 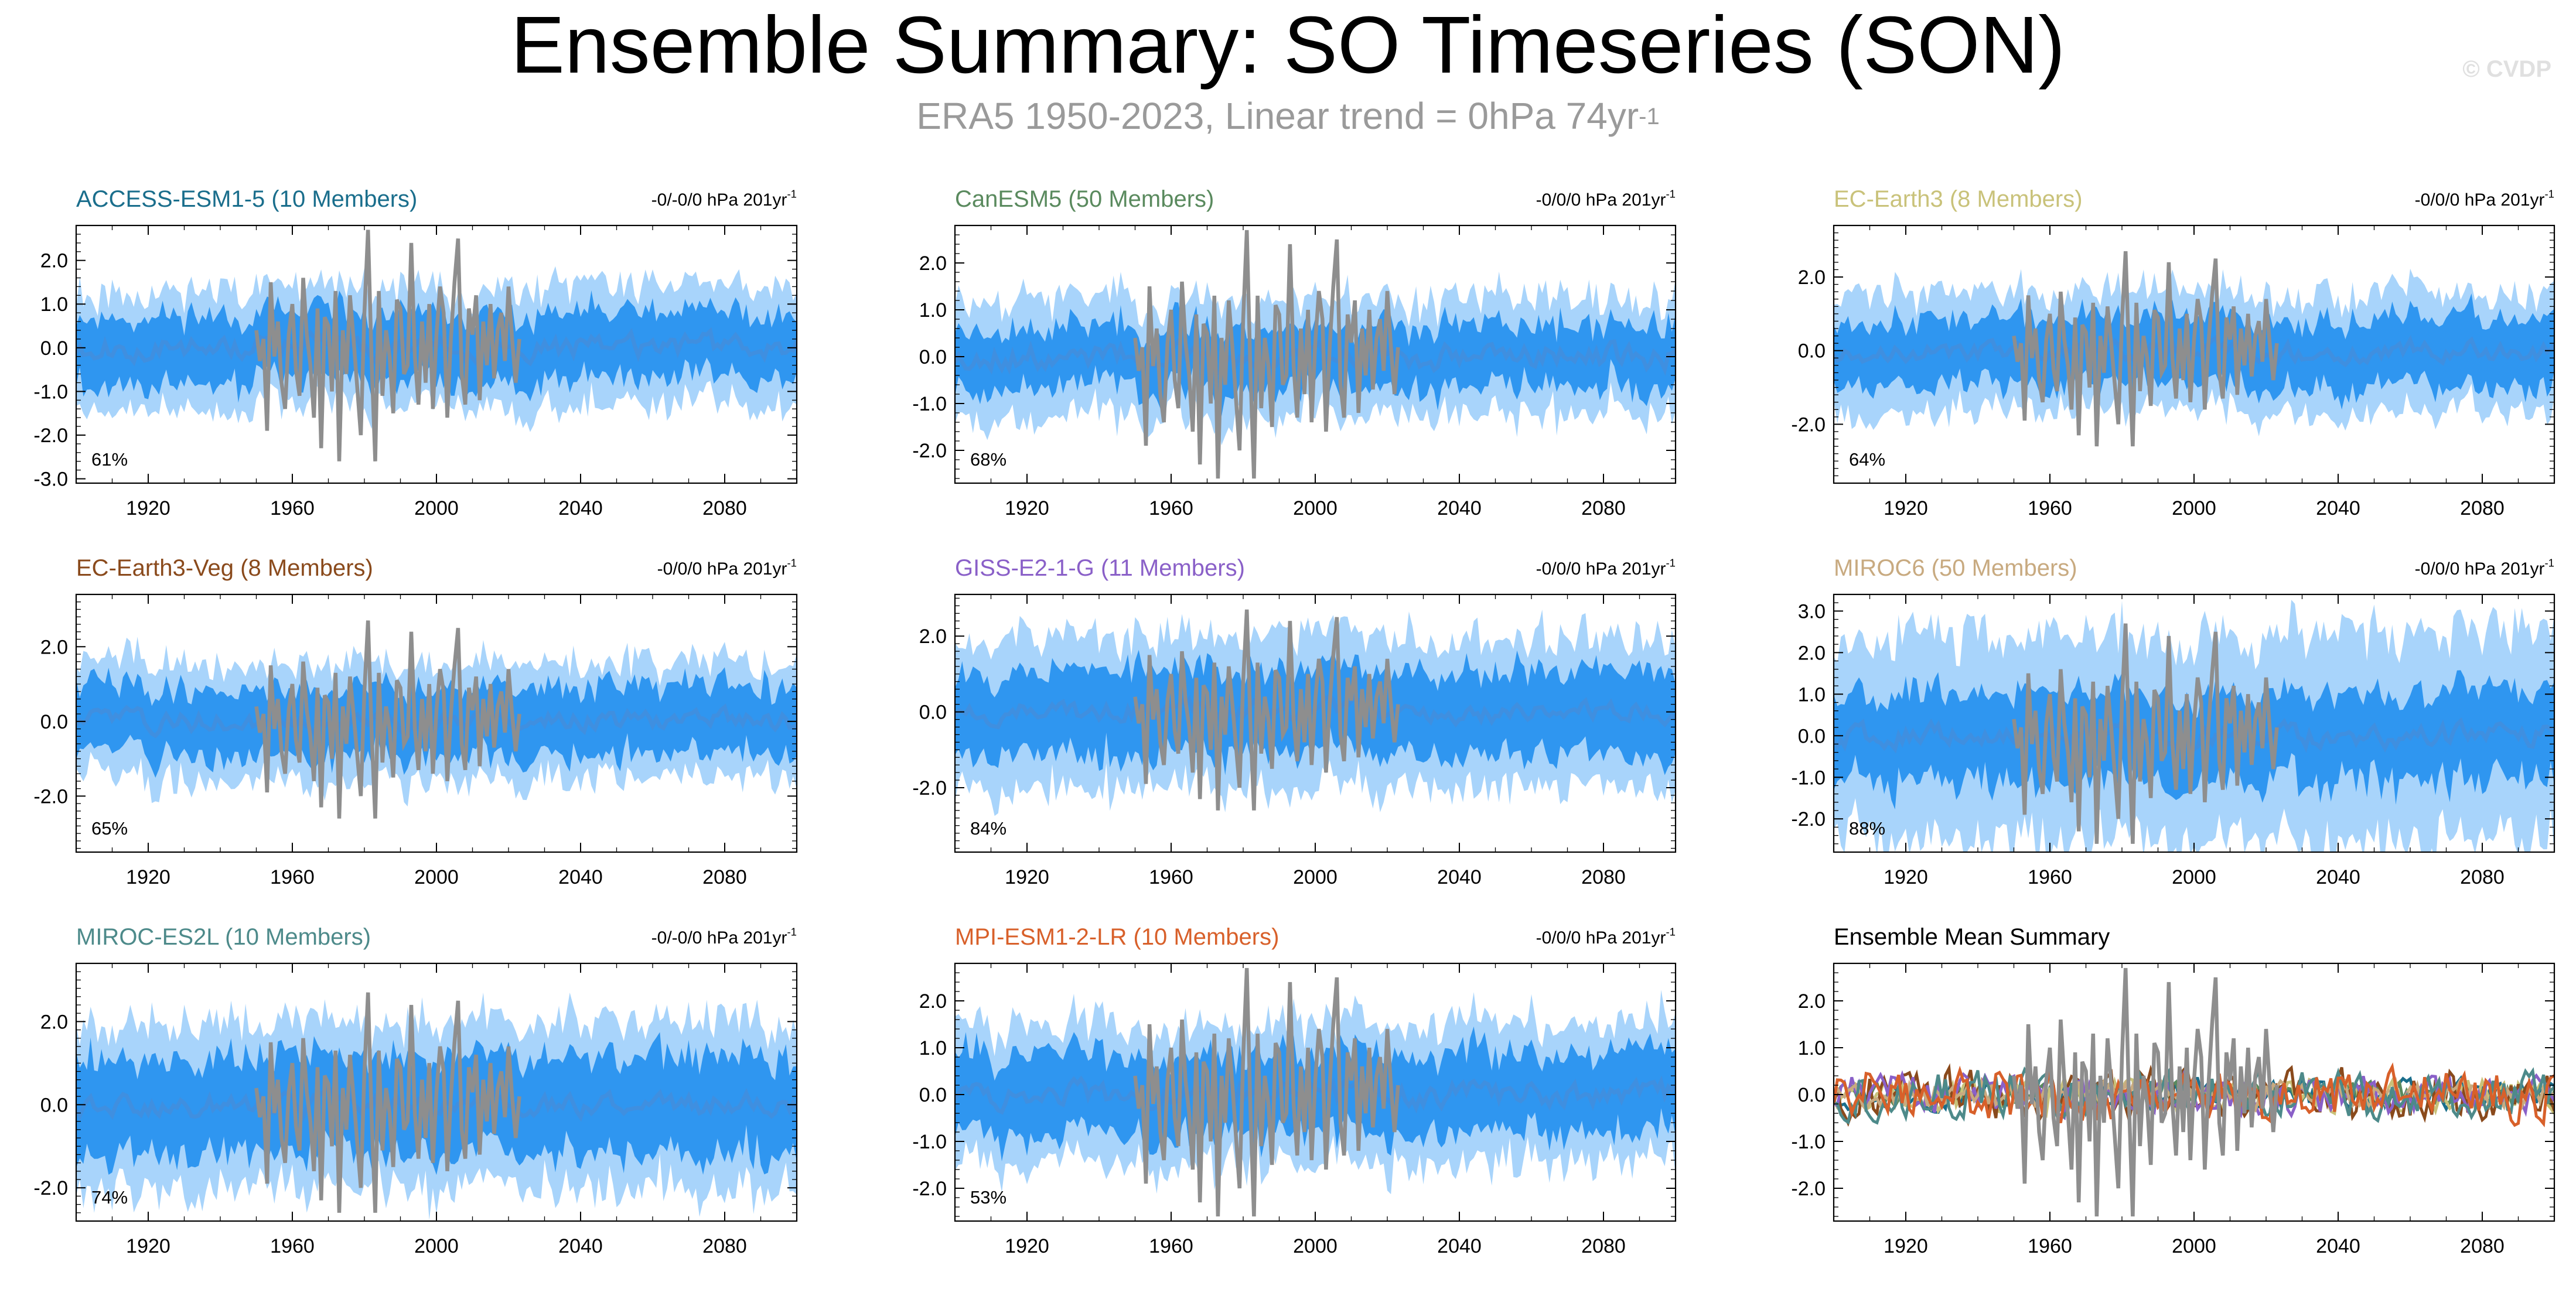 I want to click on panel-title: ACCESS-ESM1-5 (10 Members), so click(x=246, y=199).